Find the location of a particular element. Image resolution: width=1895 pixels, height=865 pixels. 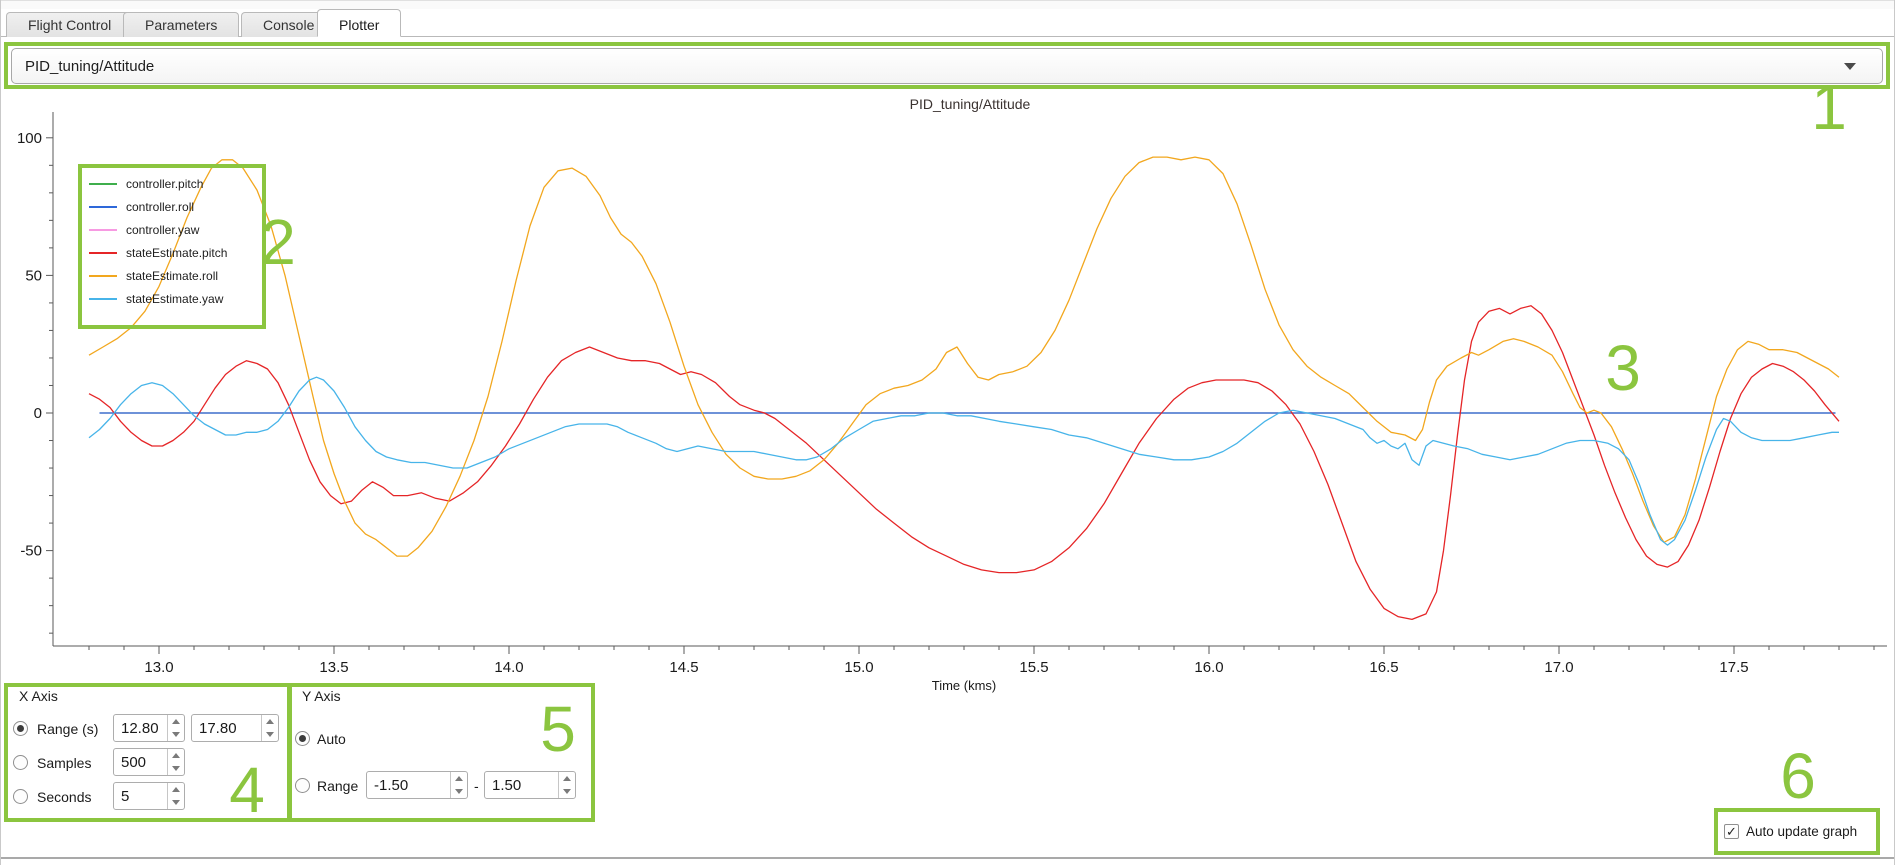

auto-update-label: Auto update graph is located at coordinates (1802, 831).